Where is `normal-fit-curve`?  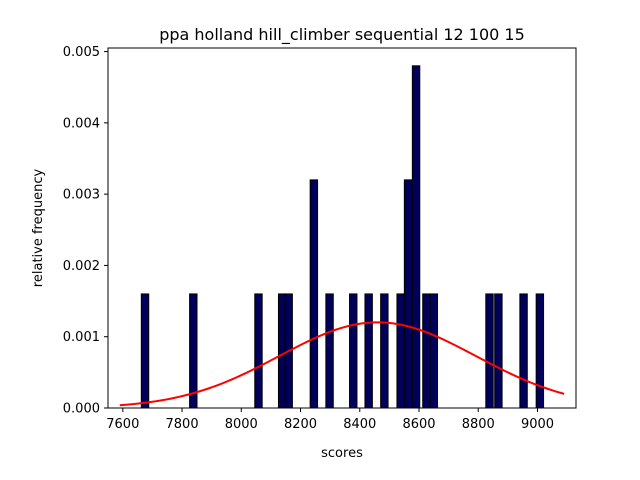
normal-fit-curve is located at coordinates (342, 364).